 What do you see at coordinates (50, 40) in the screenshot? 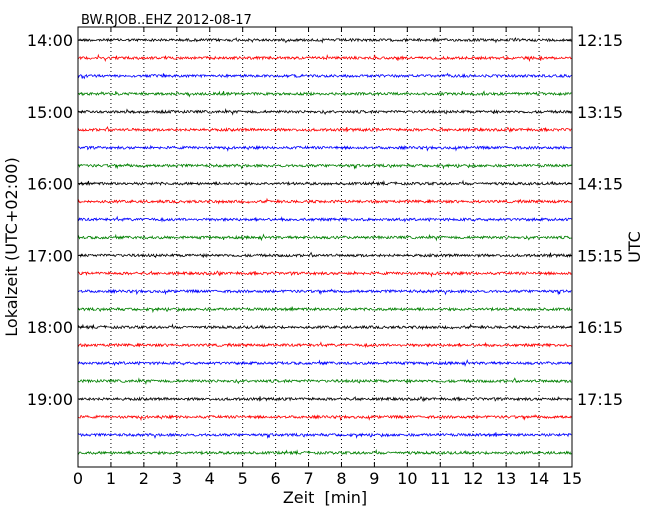
I see `left-tick-label: 14:00` at bounding box center [50, 40].